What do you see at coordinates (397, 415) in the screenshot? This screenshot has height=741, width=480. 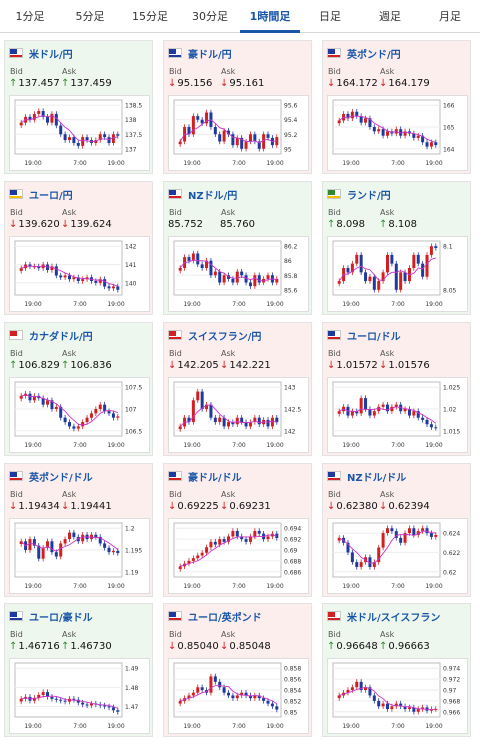 I see `mini-chart: 1.025 1.02 1.015 19:00 7:00 19:00` at bounding box center [397, 415].